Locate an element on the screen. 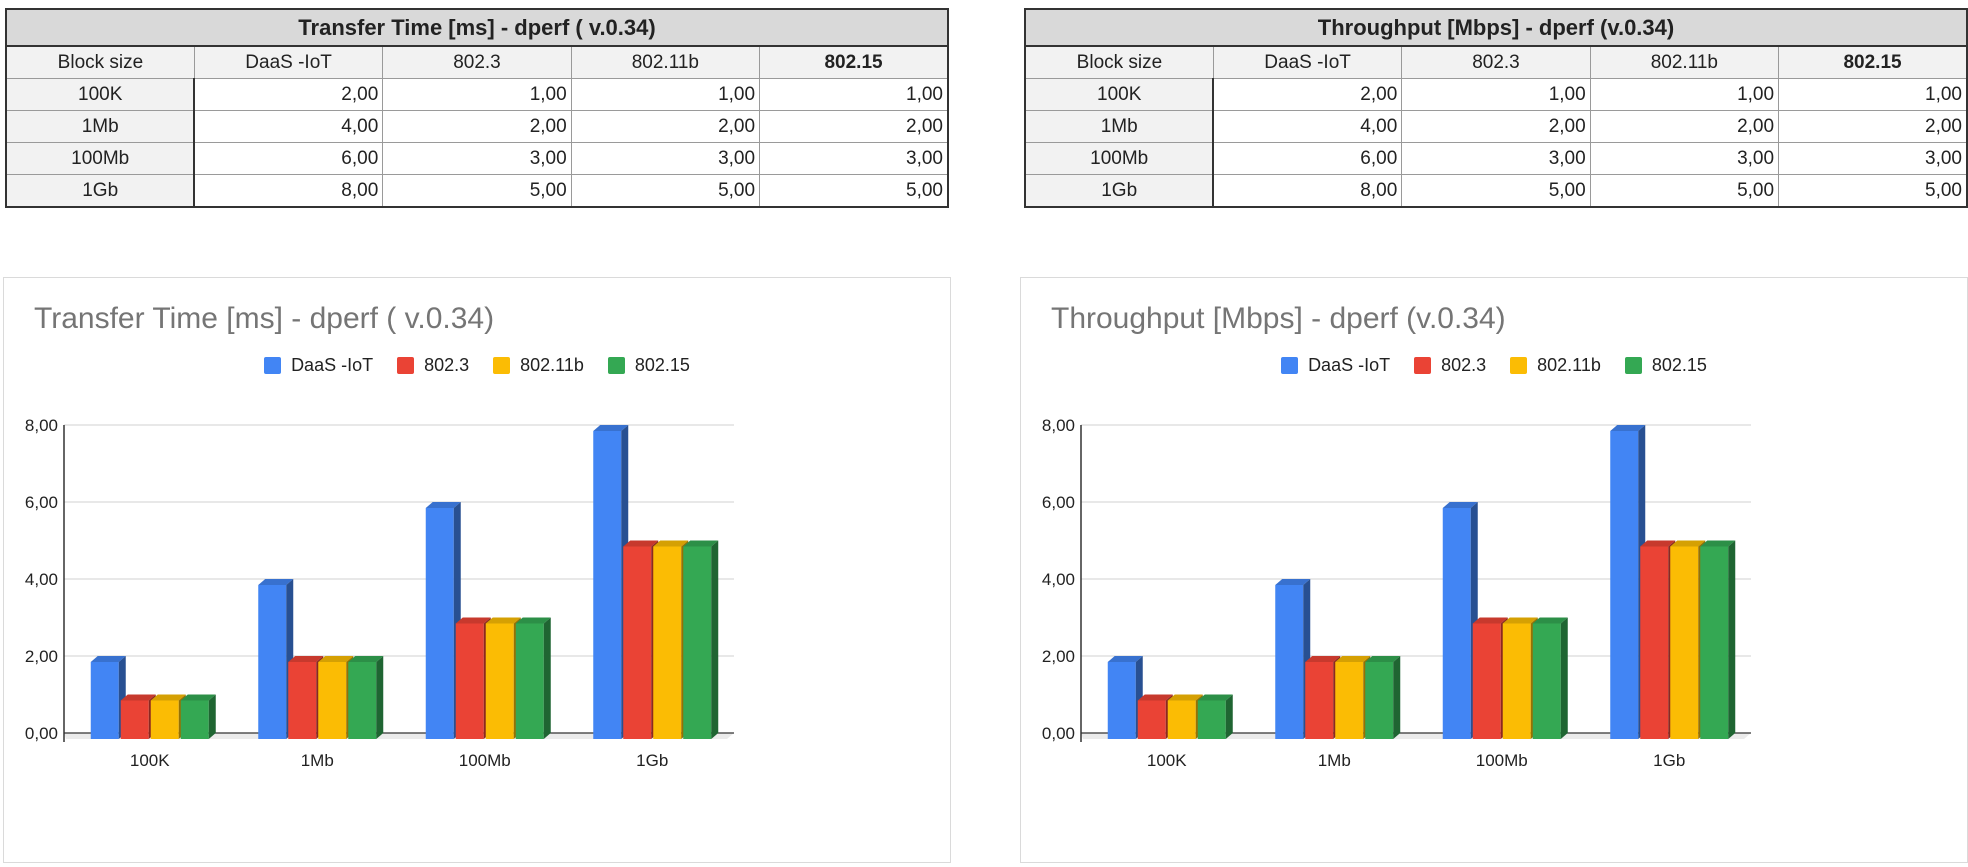 The width and height of the screenshot is (1968, 867). chart-title: Transfer Time [ms] - dperf ( v.0.34) is located at coordinates (264, 318).